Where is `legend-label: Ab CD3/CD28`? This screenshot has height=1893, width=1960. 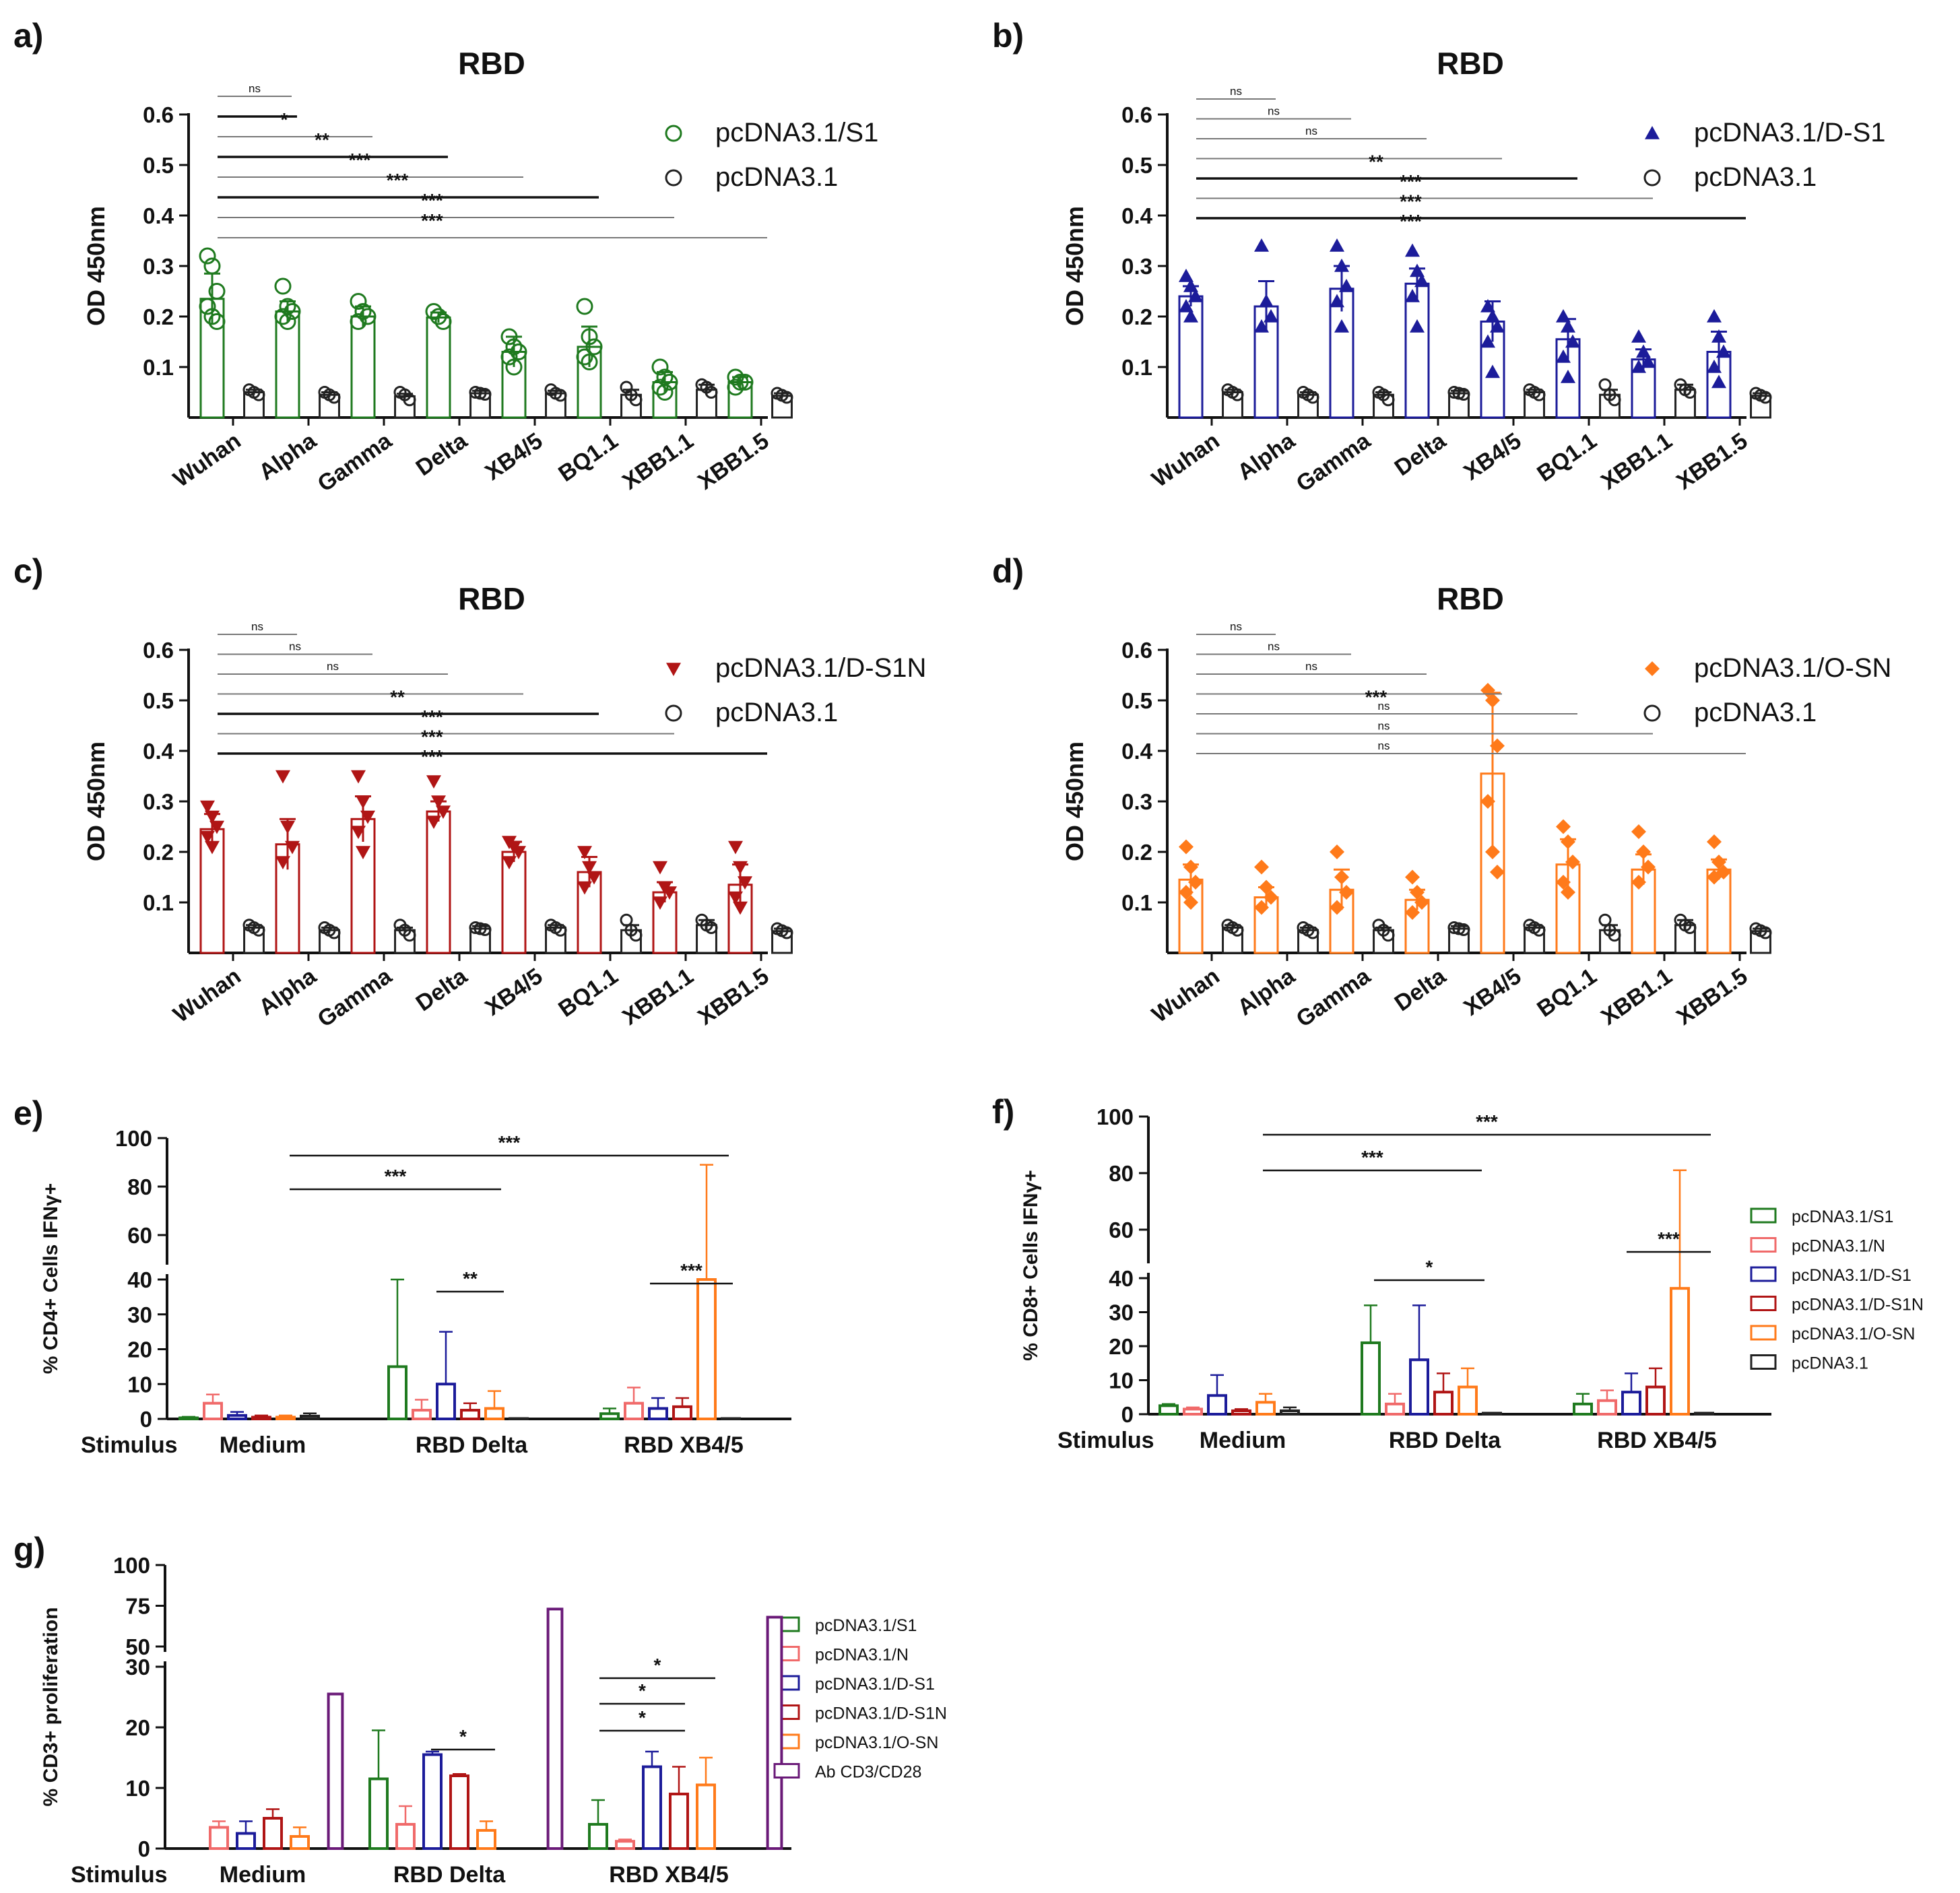 legend-label: Ab CD3/CD28 is located at coordinates (868, 1772).